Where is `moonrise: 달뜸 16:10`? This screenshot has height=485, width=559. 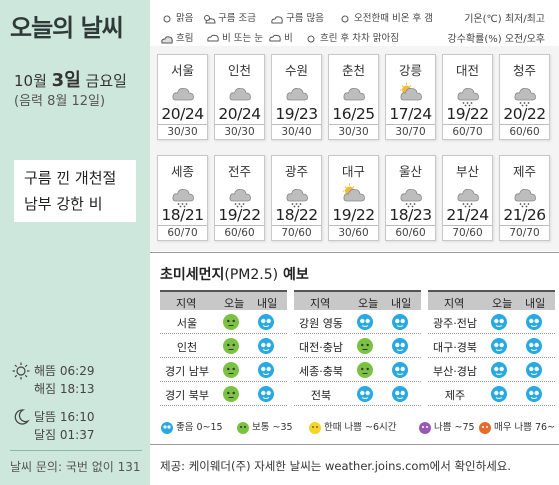
moonrise: 달뜸 16:10 is located at coordinates (64, 417).